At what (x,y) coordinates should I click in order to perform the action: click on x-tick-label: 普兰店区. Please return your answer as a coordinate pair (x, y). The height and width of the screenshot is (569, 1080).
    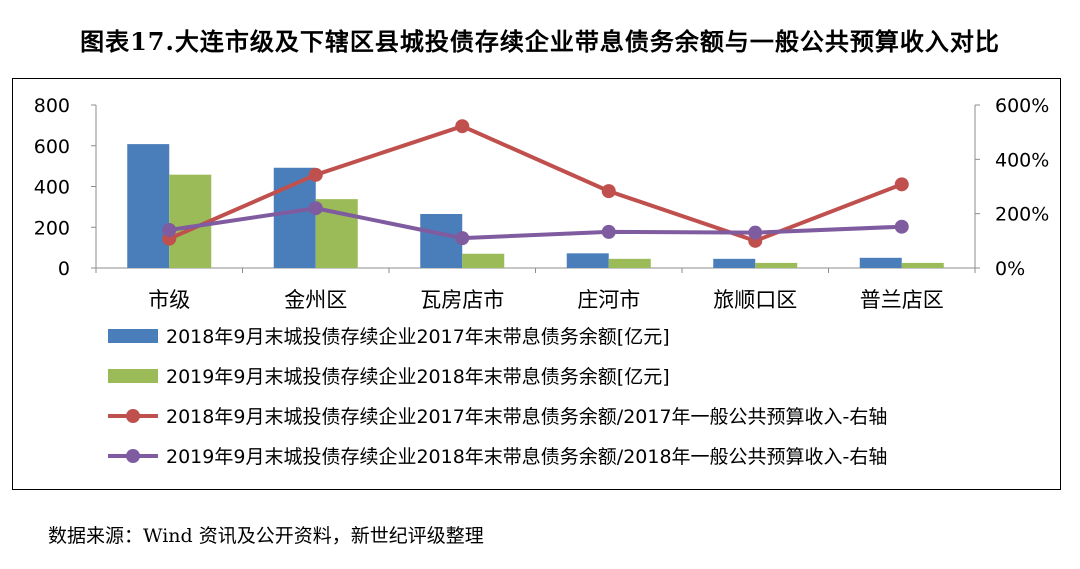
    Looking at the image, I should click on (902, 300).